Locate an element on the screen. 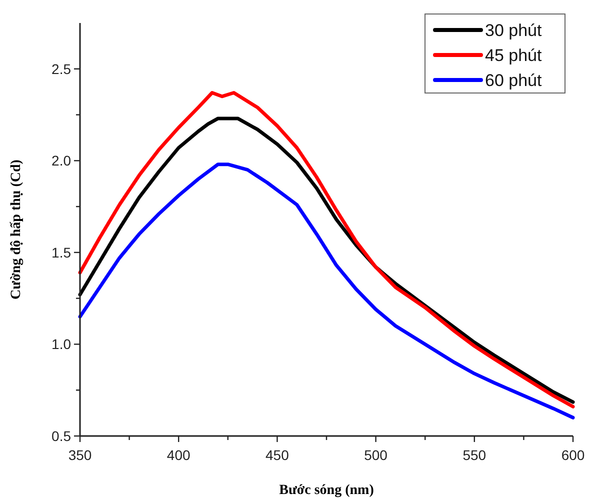 Image resolution: width=593 pixels, height=500 pixels. x-tick-label: 550 is located at coordinates (474, 455).